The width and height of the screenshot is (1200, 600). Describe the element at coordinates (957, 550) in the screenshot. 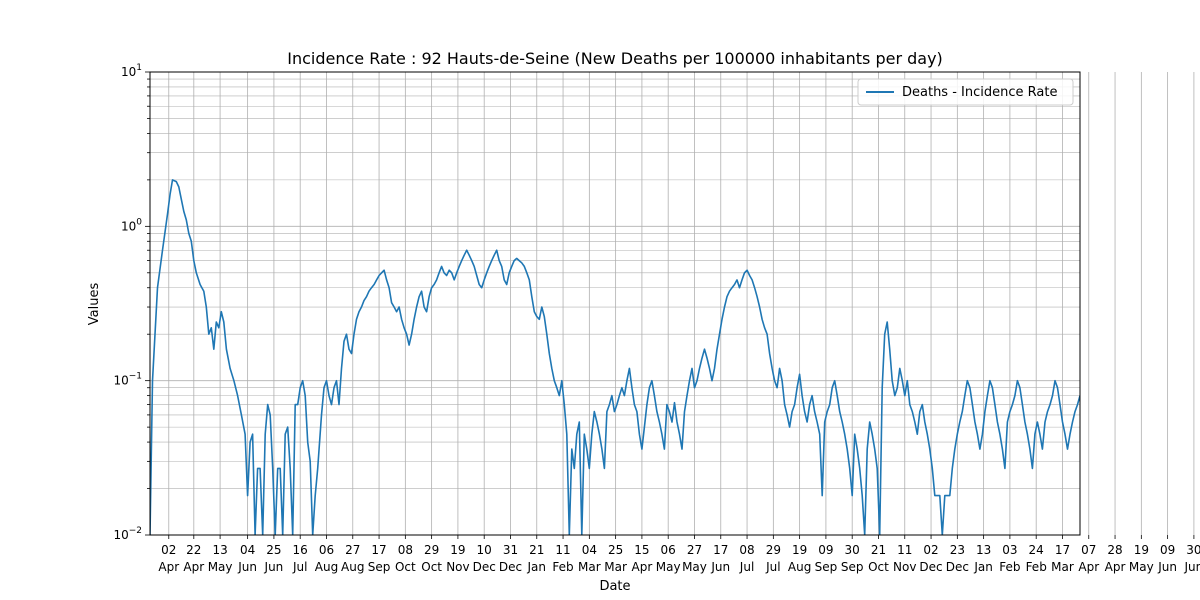

I see `x-tick-label-day: 23` at that location.